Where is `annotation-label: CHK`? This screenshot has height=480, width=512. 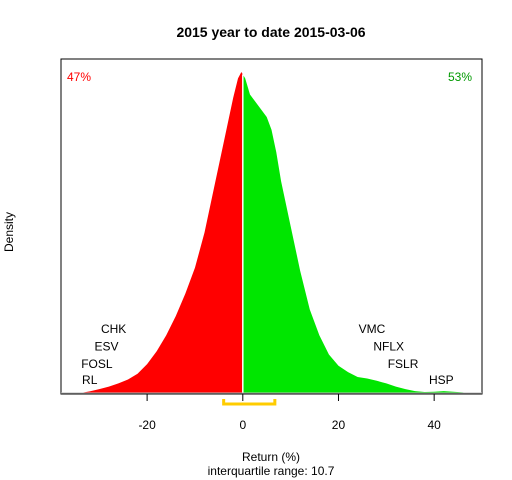 annotation-label: CHK is located at coordinates (113, 329).